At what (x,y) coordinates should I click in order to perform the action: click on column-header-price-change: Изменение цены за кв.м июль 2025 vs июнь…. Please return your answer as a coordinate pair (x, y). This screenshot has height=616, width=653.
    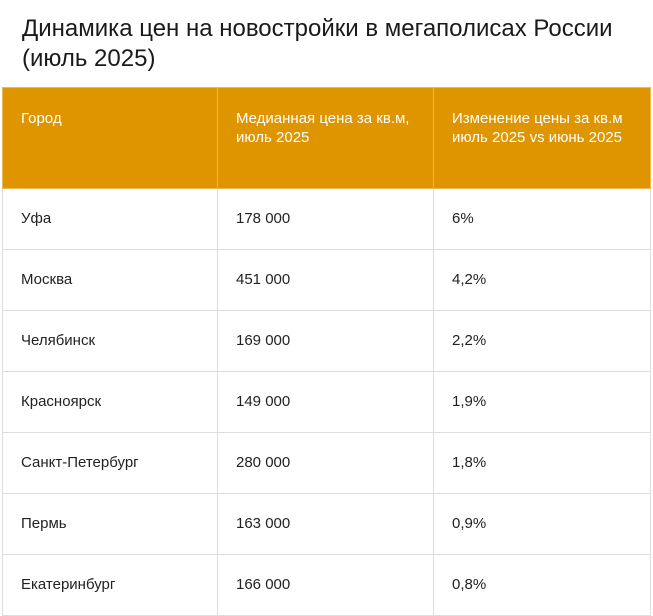
    Looking at the image, I should click on (542, 138).